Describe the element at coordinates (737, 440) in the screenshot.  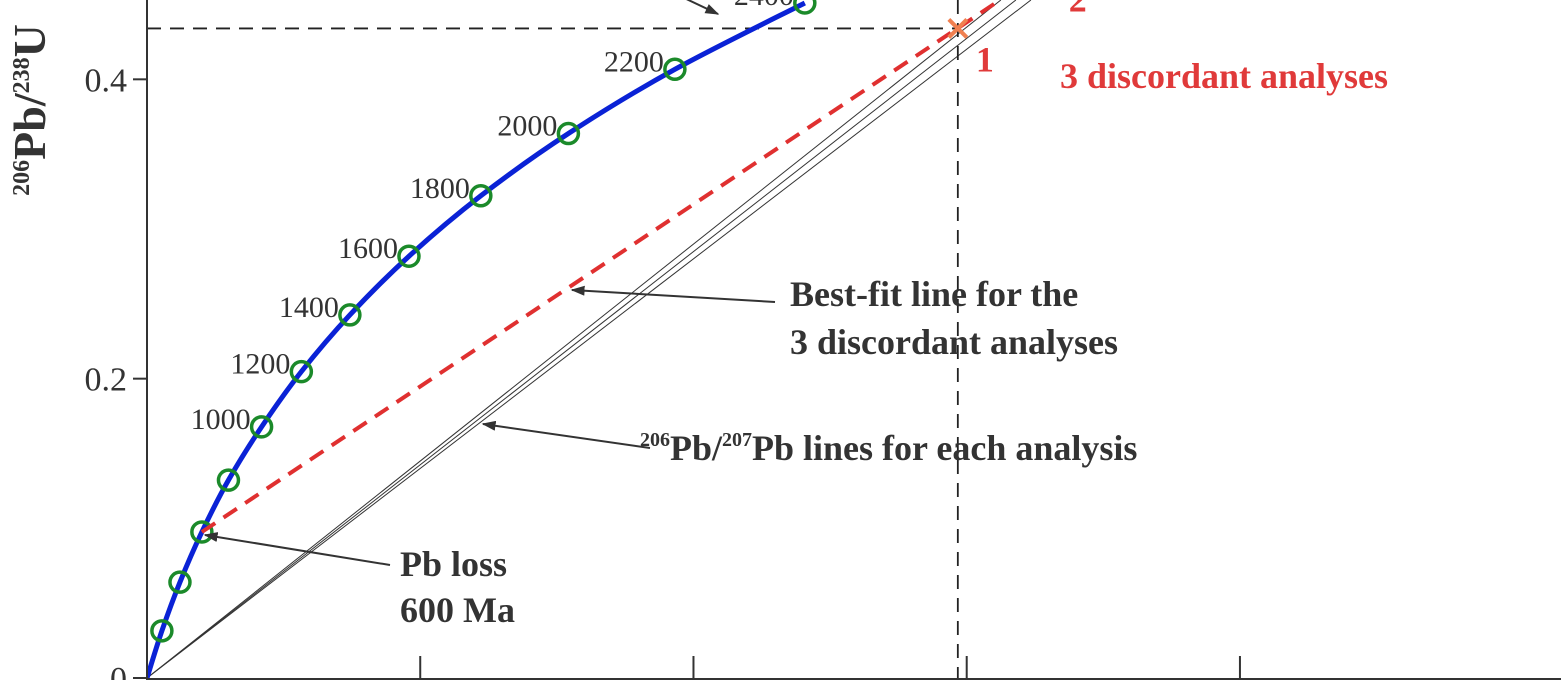
I see `sup: 207` at that location.